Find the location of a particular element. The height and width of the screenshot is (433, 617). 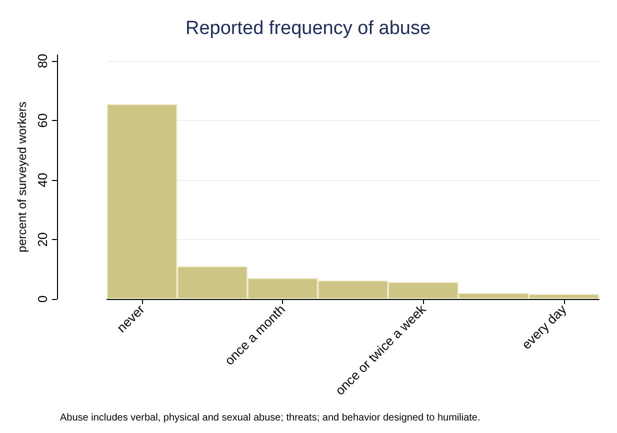

chart-title: Reported frequency of abuse is located at coordinates (308, 28).